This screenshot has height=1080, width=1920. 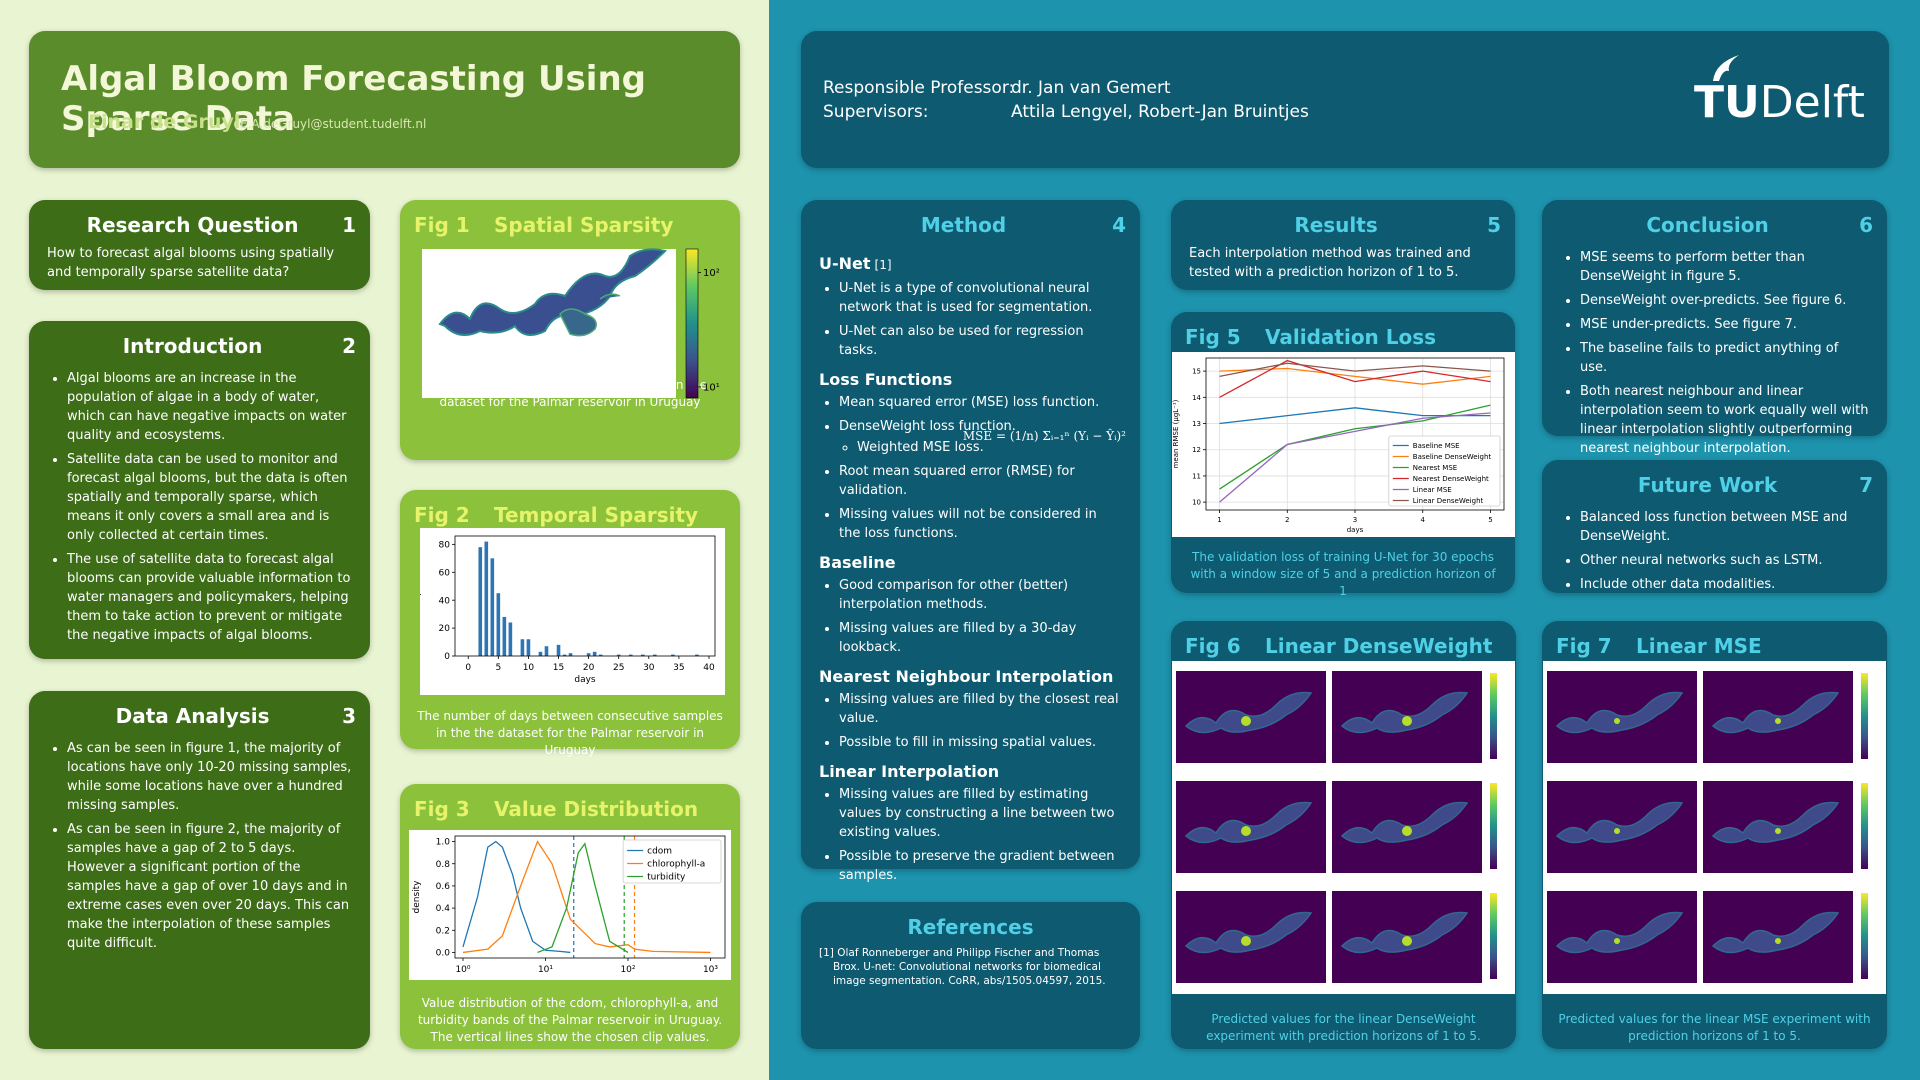 I want to click on logo-delft: Delft, so click(x=1812, y=102).